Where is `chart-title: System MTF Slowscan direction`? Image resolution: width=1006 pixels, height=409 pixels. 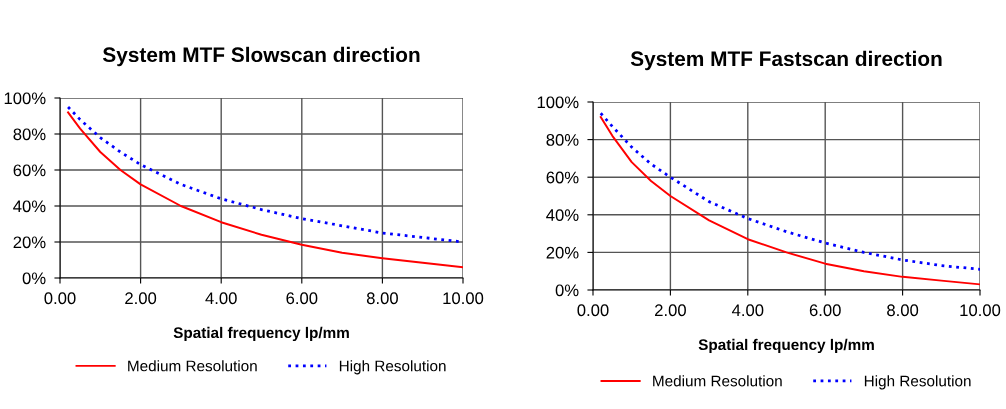 chart-title: System MTF Slowscan direction is located at coordinates (261, 56).